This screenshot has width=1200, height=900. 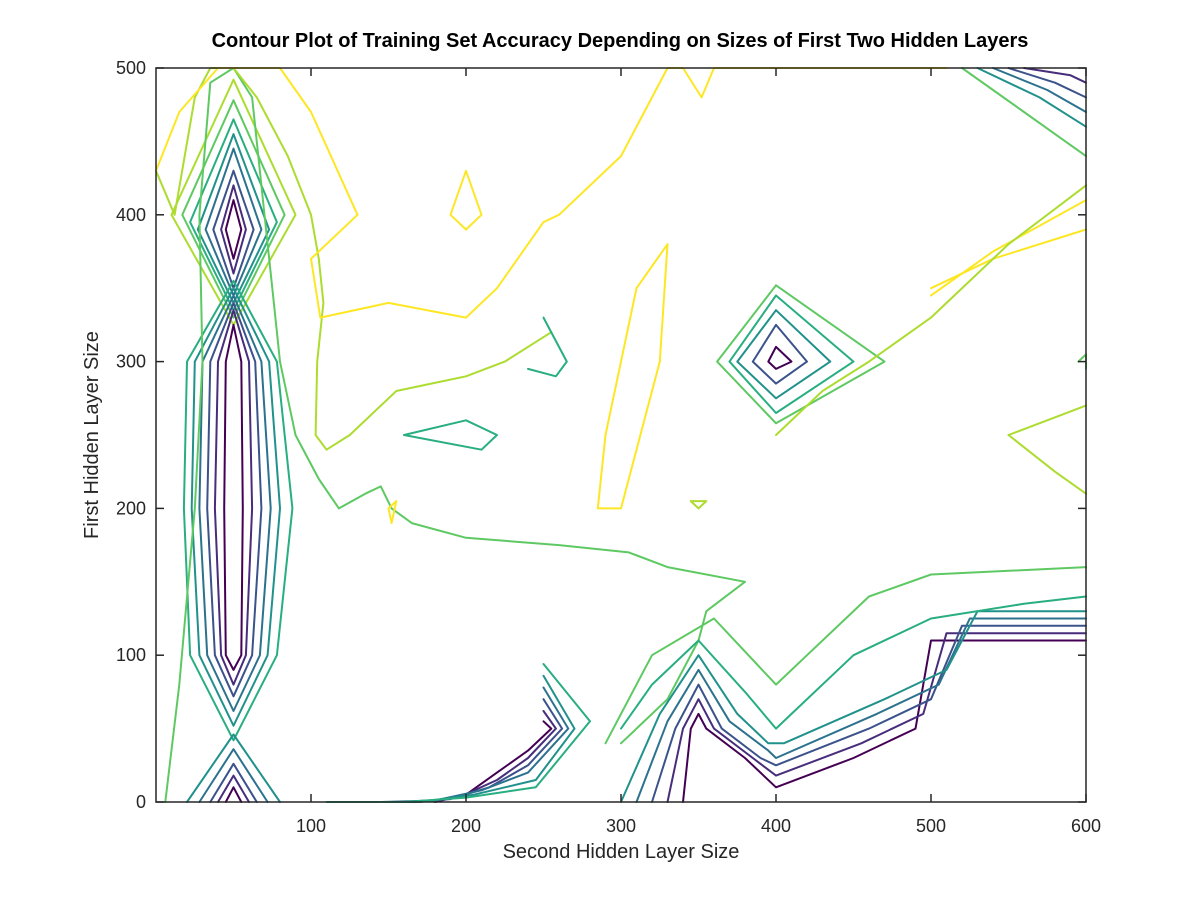 I want to click on x-axis-label: Second Hidden Layer Size, so click(x=621, y=852).